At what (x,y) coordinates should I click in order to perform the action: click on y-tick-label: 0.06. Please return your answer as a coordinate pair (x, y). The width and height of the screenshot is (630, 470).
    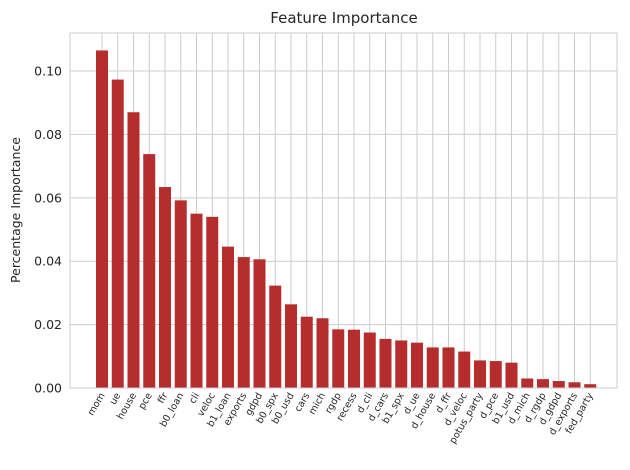
    Looking at the image, I should click on (48, 197).